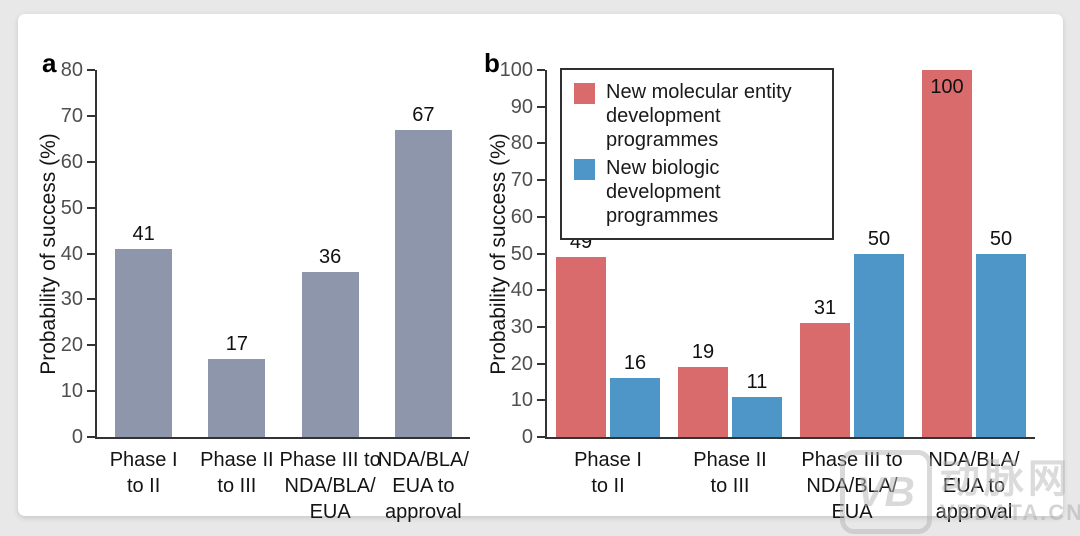  Describe the element at coordinates (521, 106) in the screenshot. I see `y-tick-label: 90` at that location.